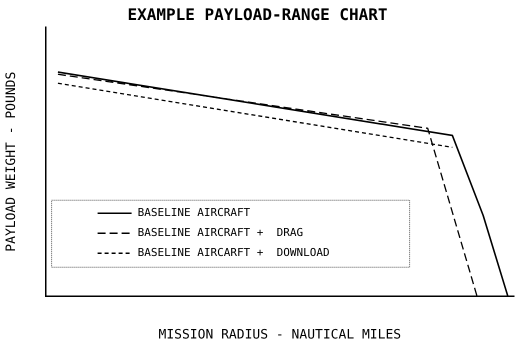 The height and width of the screenshot is (351, 517). I want to click on chart-title: EXAMPLE PAYLOAD-RANGE CHART, so click(257, 14).